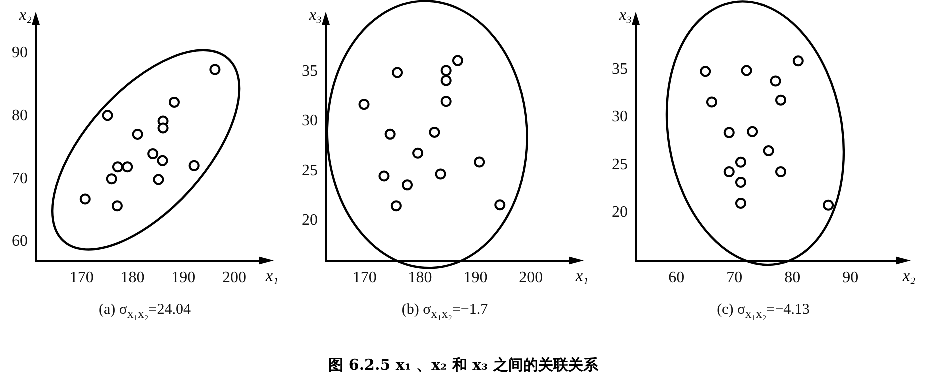 The image size is (927, 392). Describe the element at coordinates (734, 278) in the screenshot. I see `x-tick-label: 70` at that location.